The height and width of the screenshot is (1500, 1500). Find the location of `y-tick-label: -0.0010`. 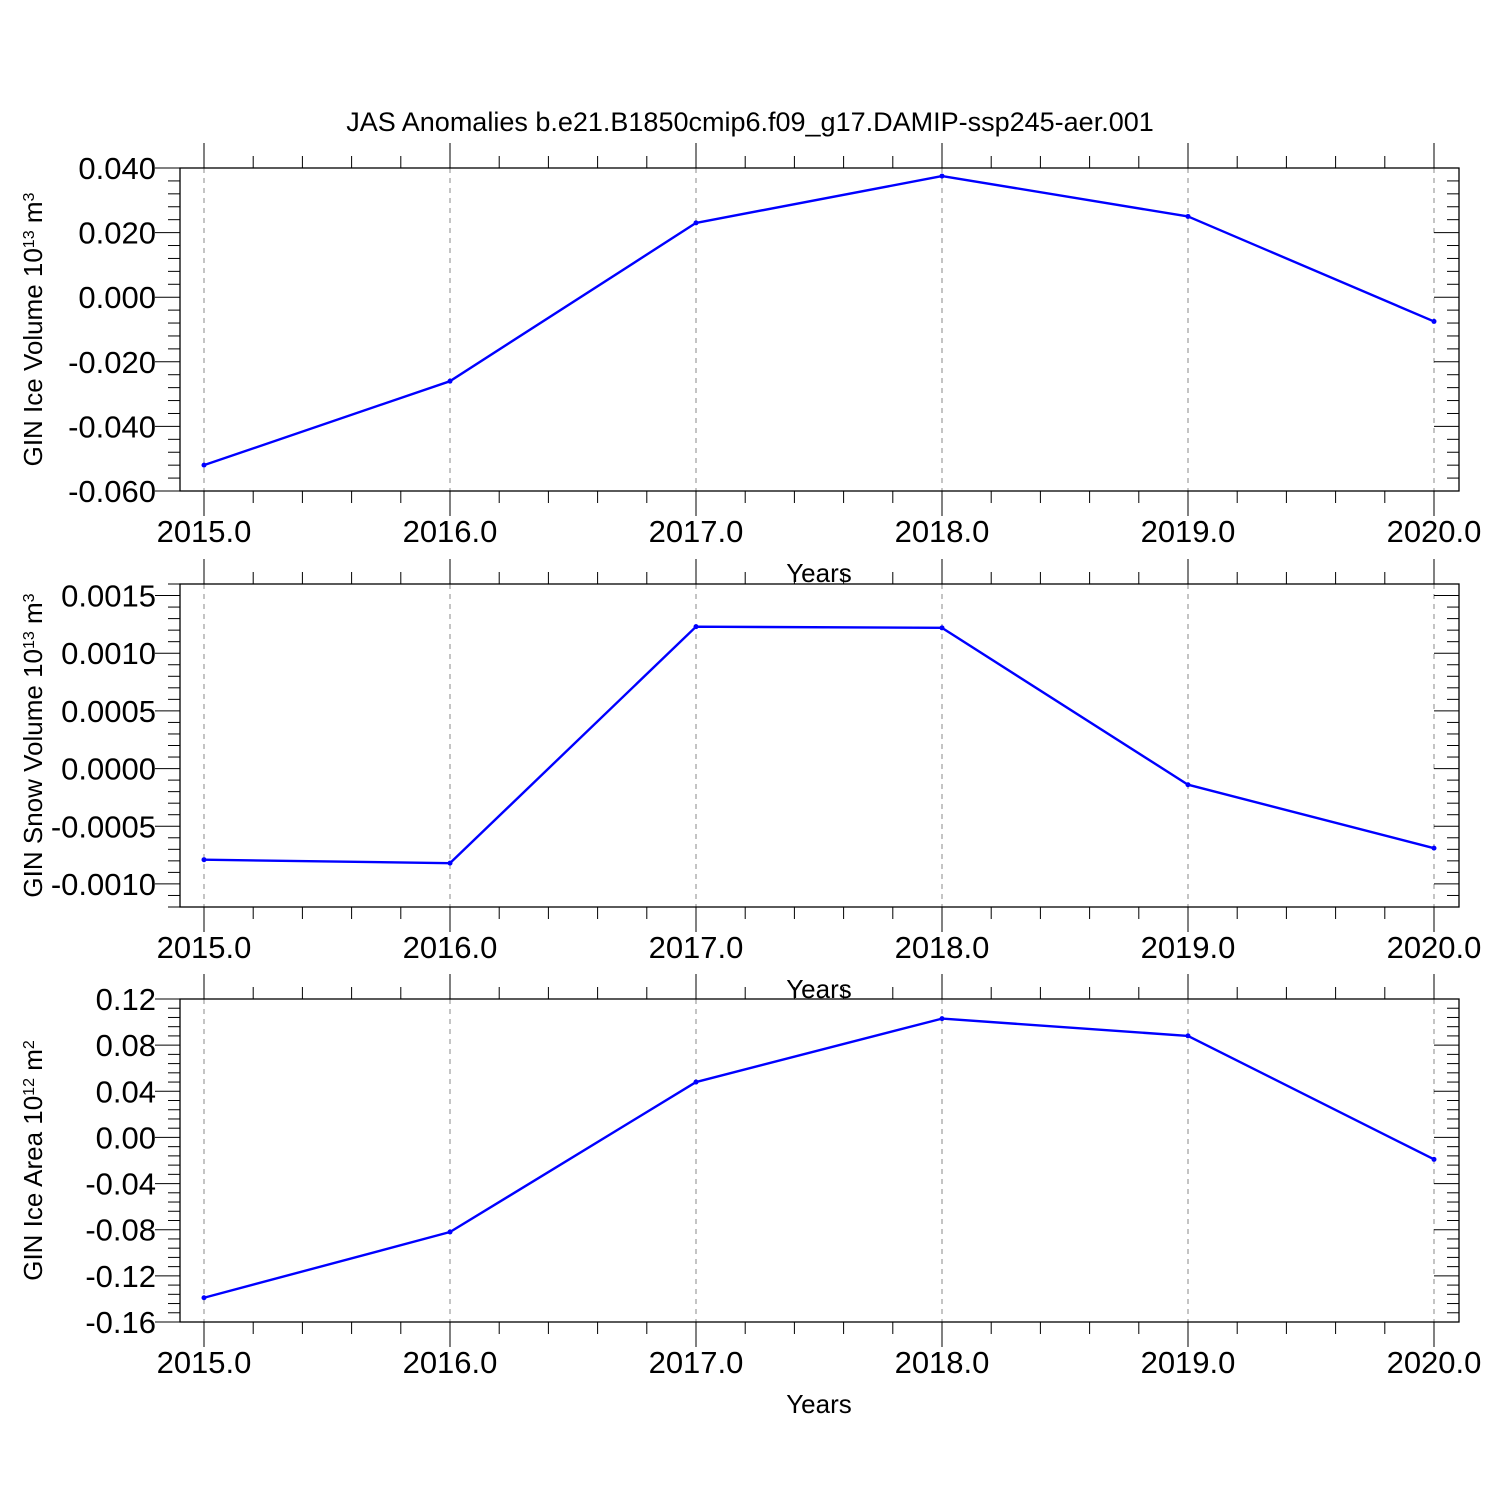

y-tick-label: -0.0010 is located at coordinates (103, 884).